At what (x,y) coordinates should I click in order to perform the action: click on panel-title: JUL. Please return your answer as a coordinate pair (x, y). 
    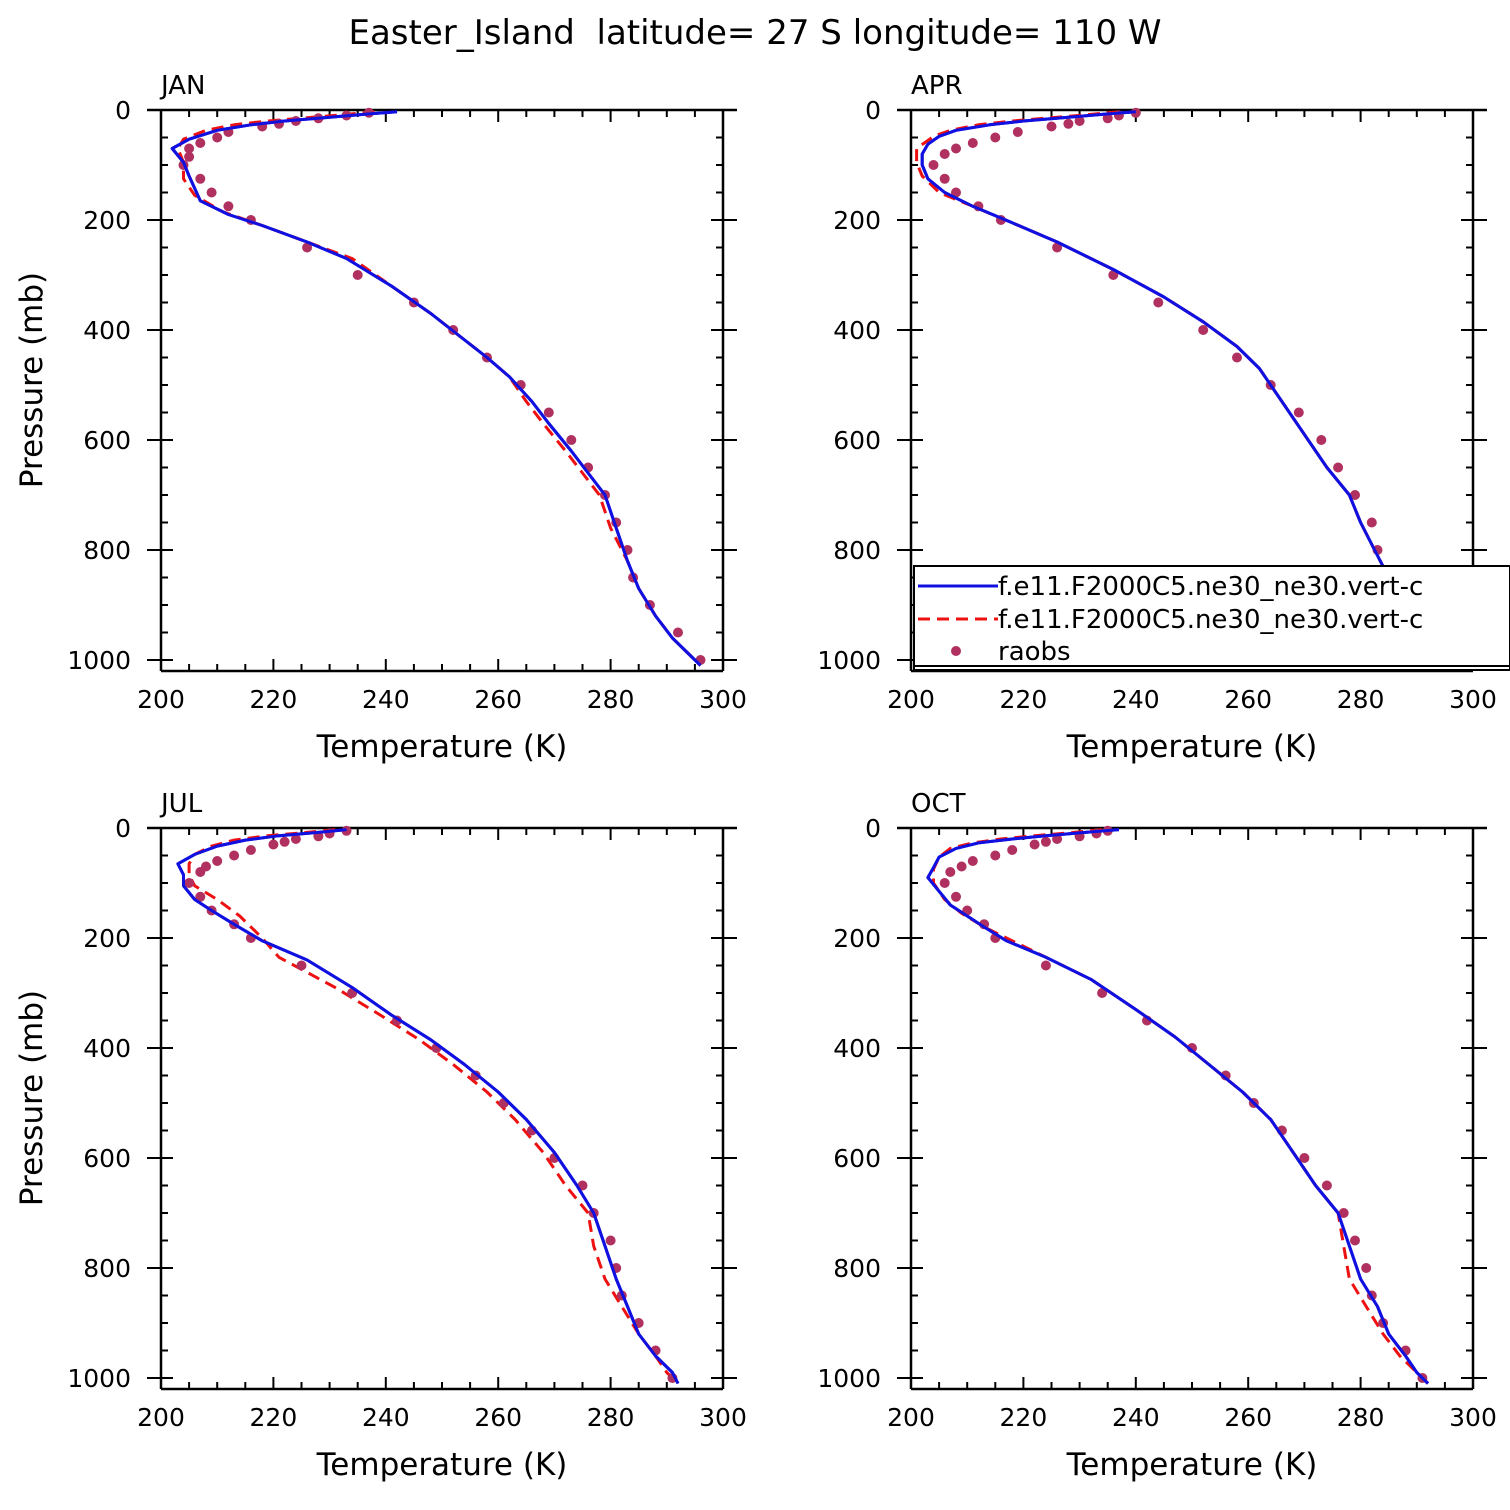
    Looking at the image, I should click on (181, 804).